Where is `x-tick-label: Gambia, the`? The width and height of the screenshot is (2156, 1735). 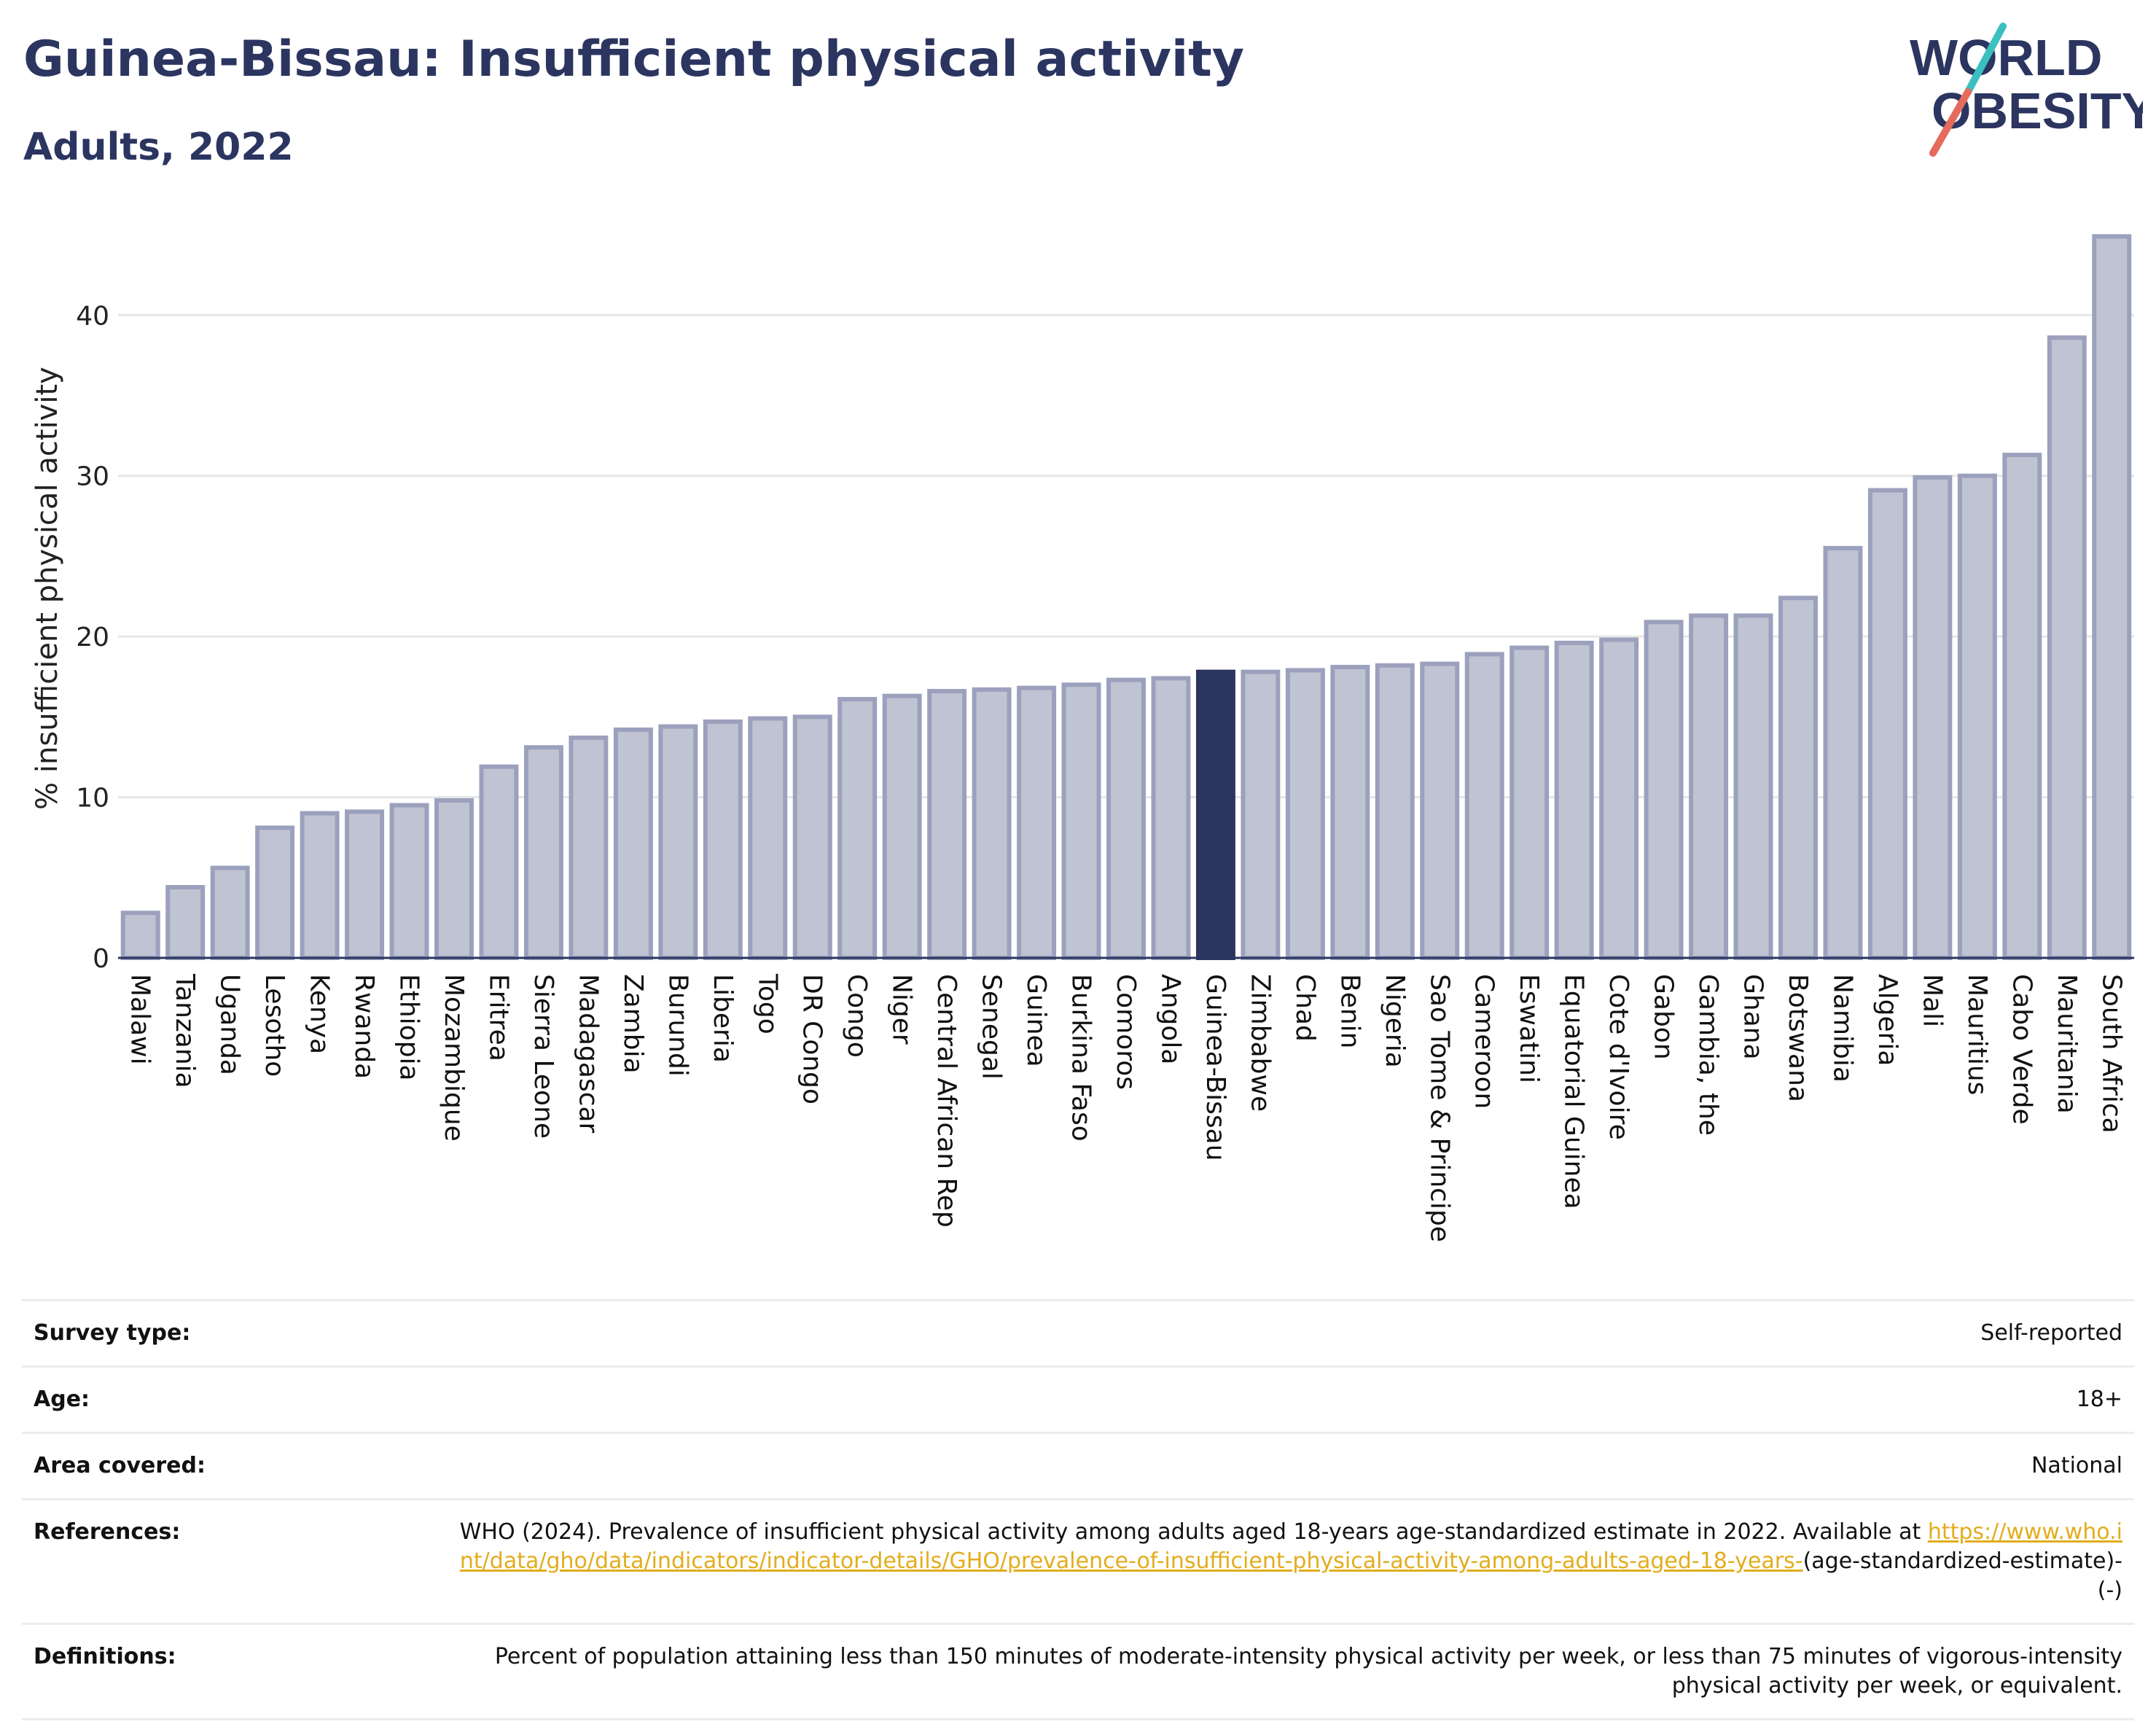 x-tick-label: Gambia, the is located at coordinates (1708, 1055).